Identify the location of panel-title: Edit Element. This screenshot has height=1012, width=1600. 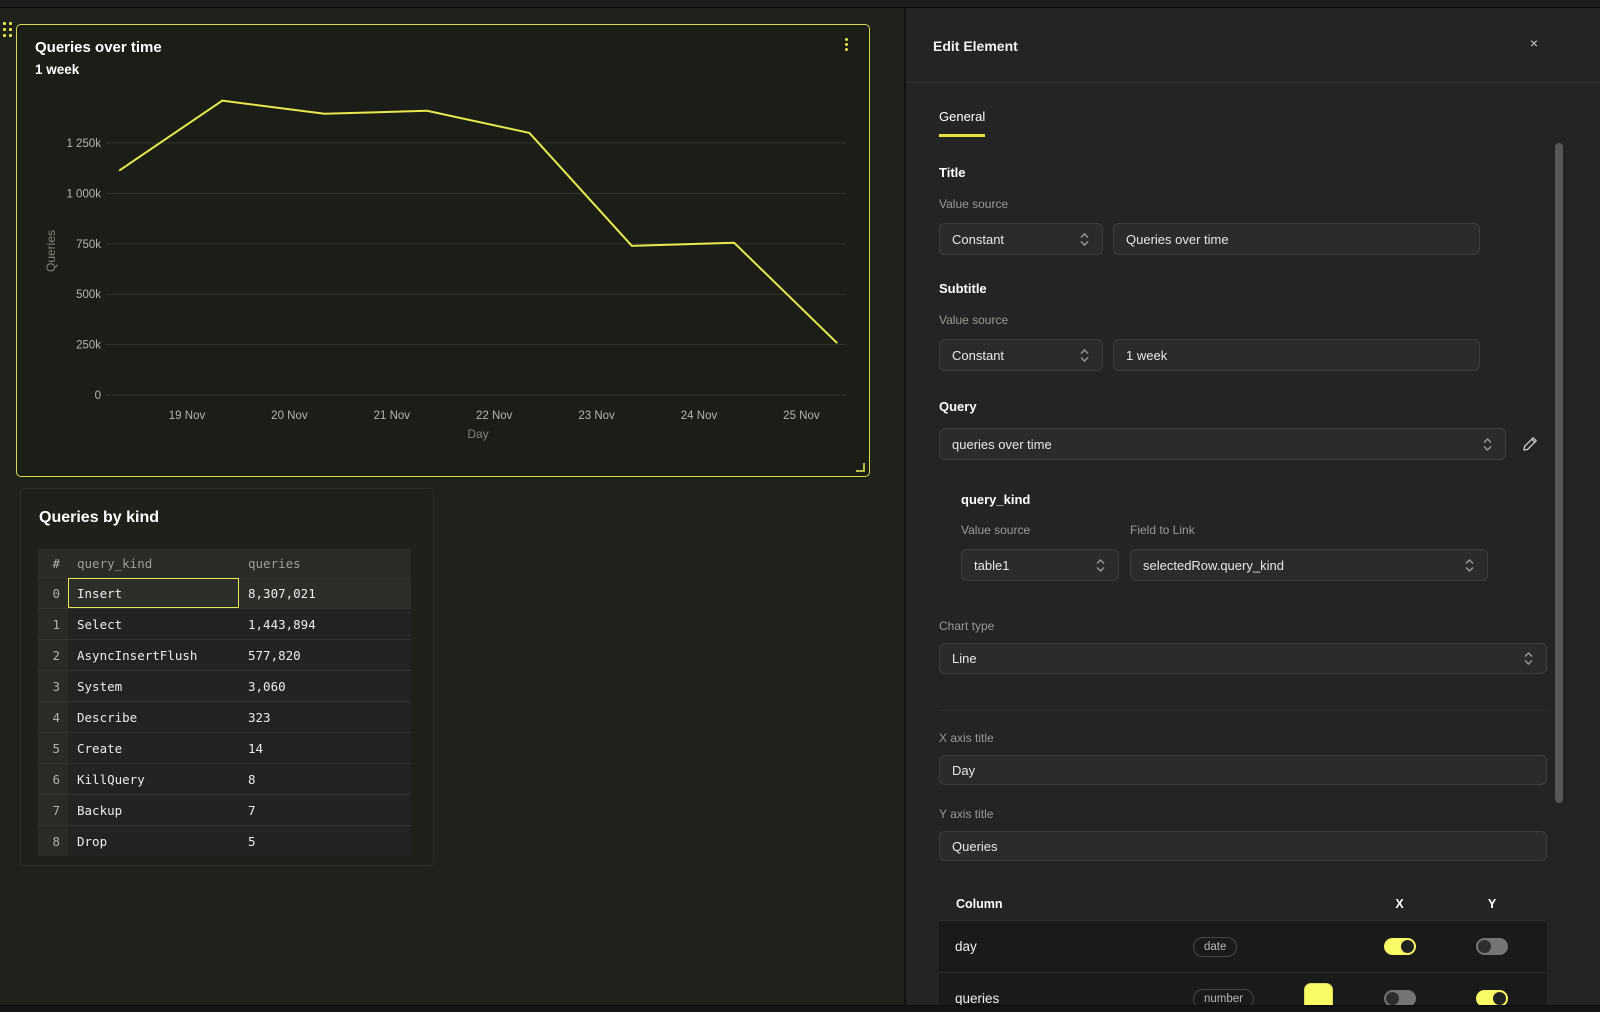
(975, 46).